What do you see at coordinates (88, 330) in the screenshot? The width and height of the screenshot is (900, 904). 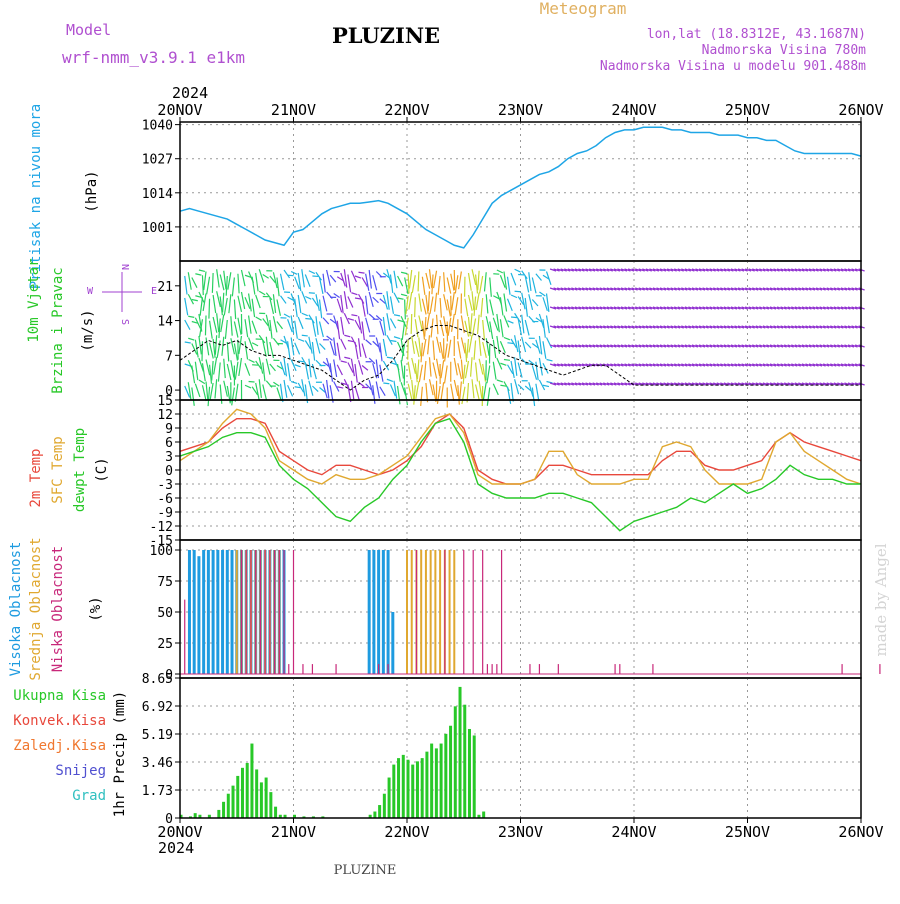 I see `wind-unit: (m/s)` at bounding box center [88, 330].